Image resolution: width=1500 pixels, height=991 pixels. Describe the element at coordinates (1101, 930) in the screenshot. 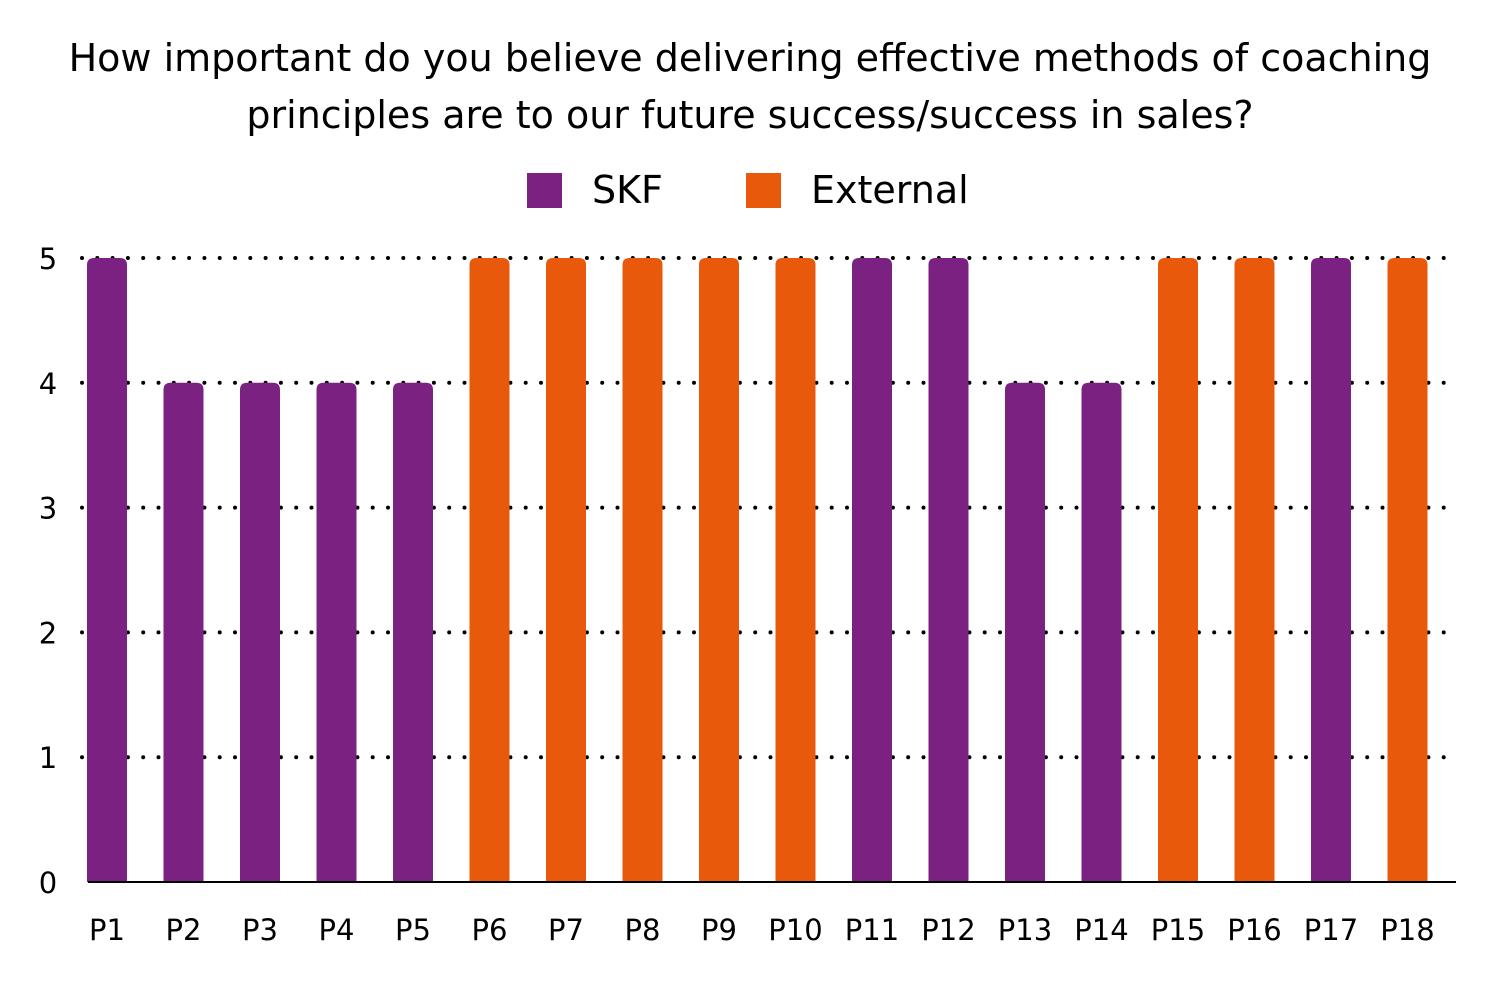

I see `x-tick-label: P14` at that location.